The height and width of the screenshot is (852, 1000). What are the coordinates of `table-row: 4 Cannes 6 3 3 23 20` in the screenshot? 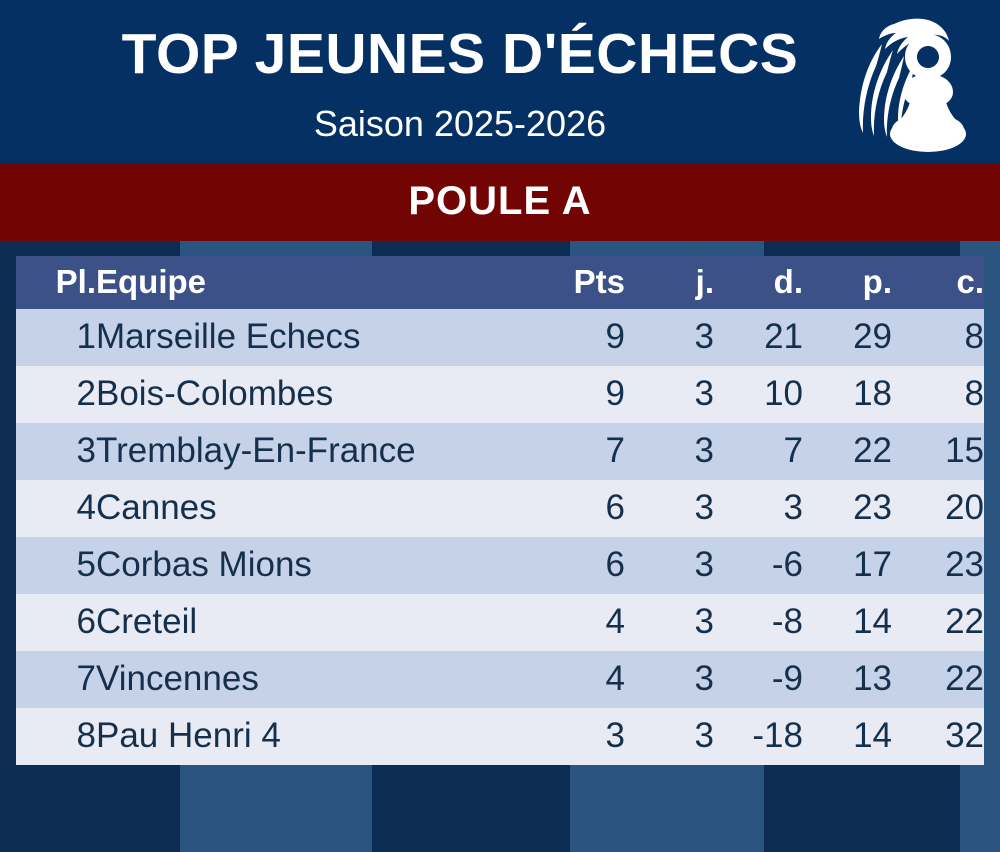 It's located at (500, 508).